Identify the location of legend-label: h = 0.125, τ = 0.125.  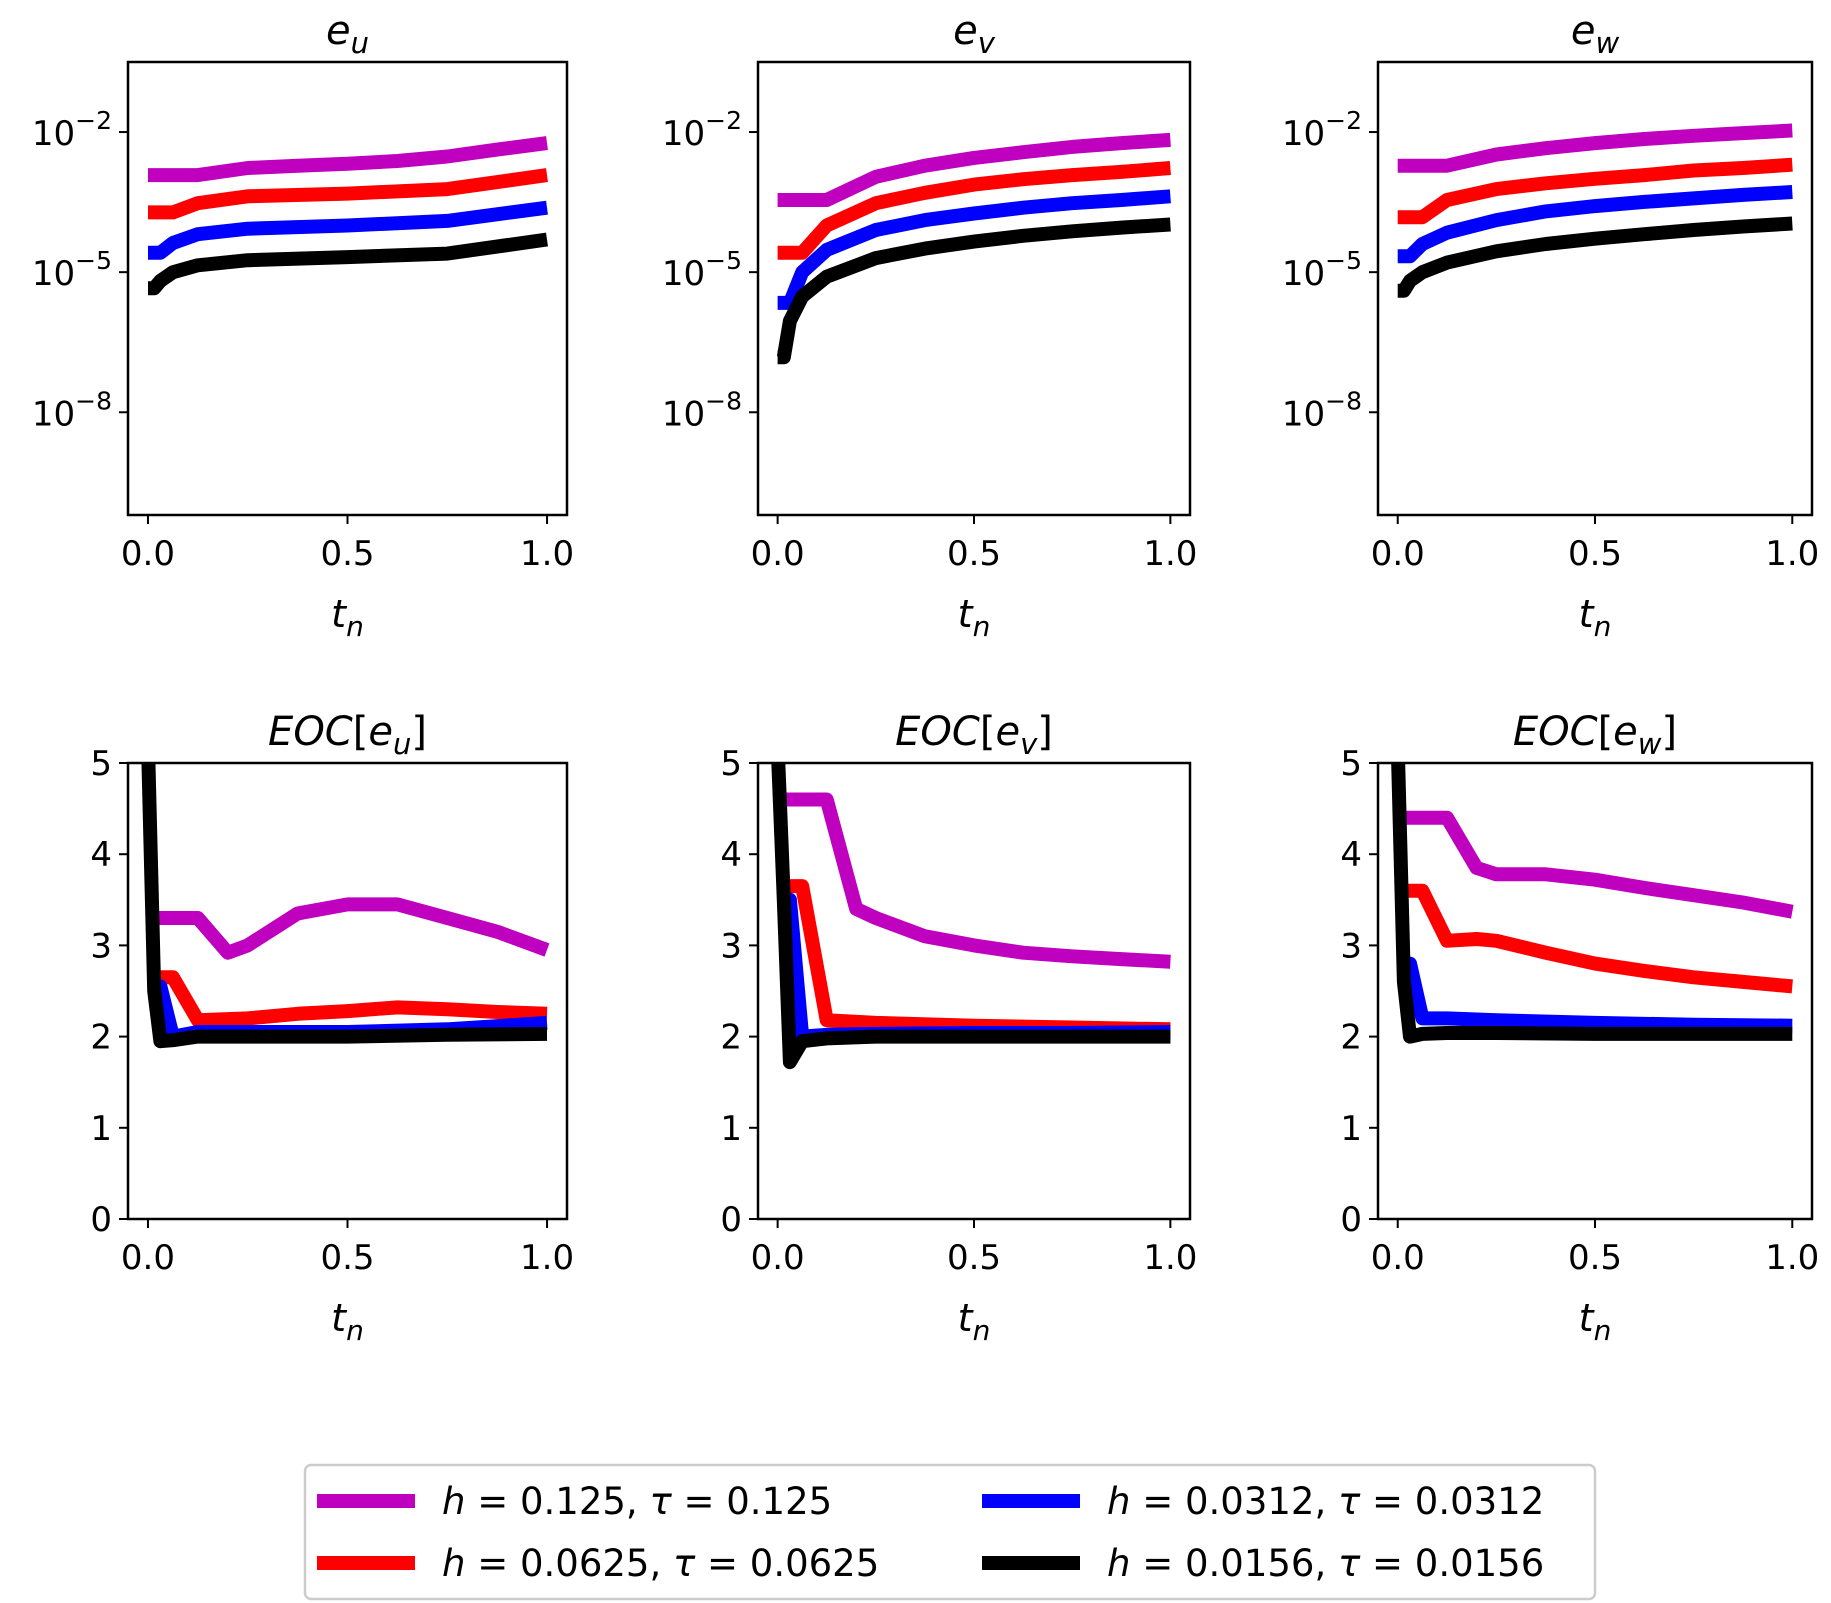
(637, 1501).